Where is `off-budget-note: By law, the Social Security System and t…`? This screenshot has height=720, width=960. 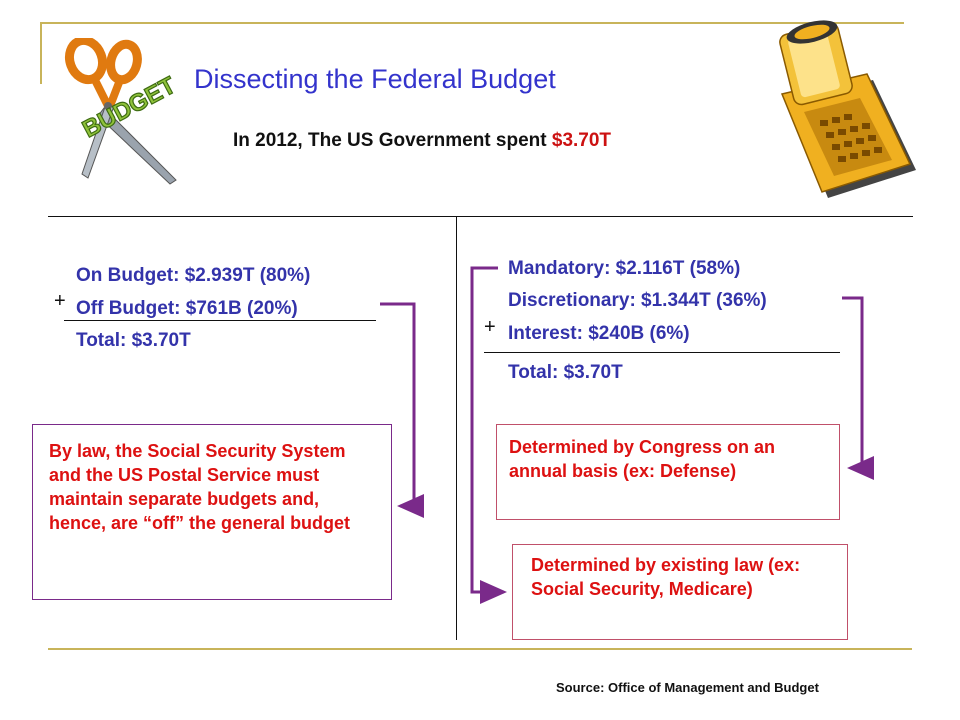 off-budget-note: By law, the Social Security System and t… is located at coordinates (212, 512).